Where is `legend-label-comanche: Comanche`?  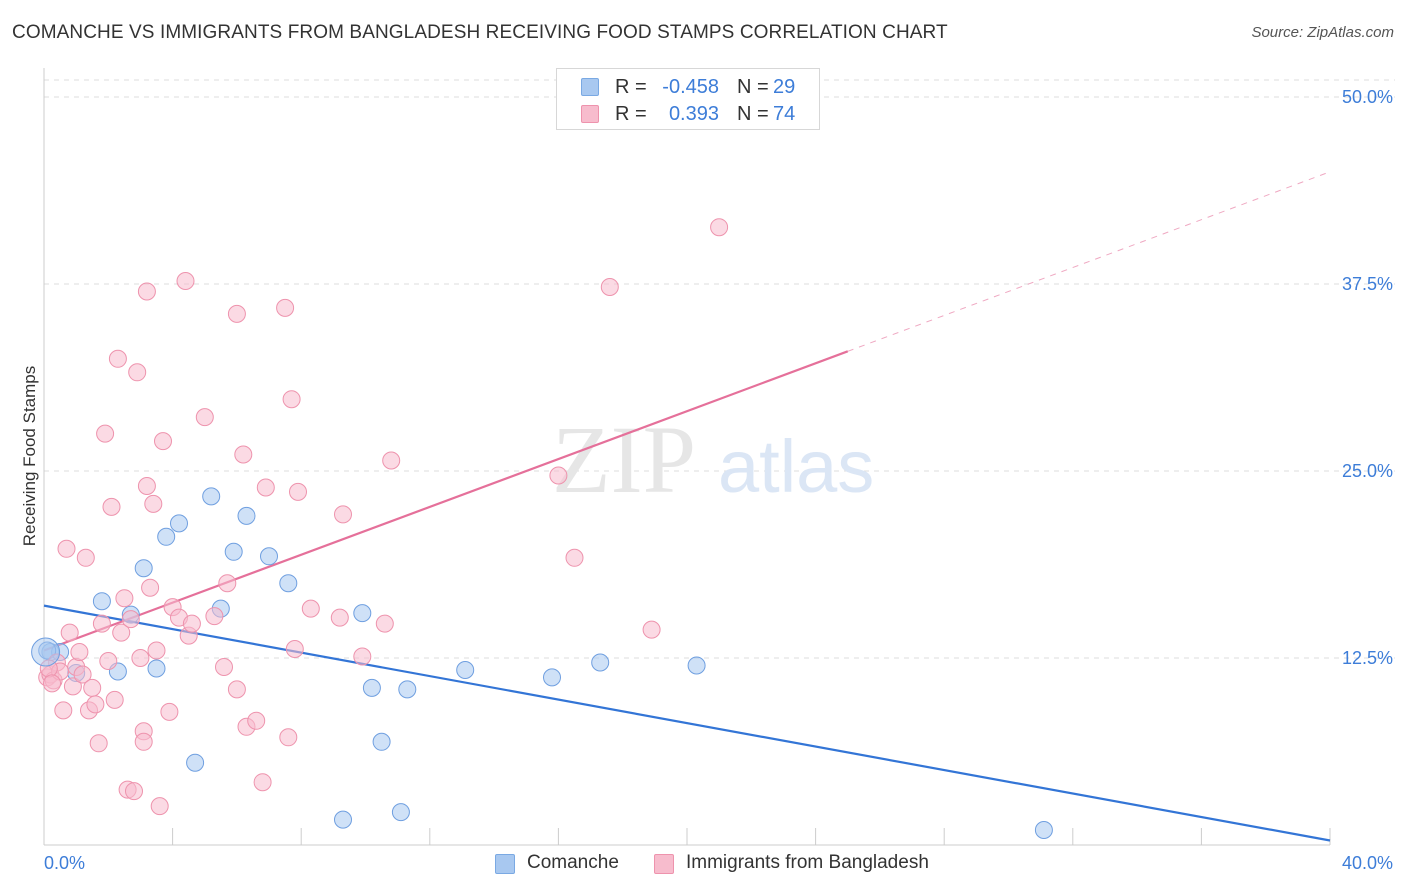 legend-label-comanche: Comanche is located at coordinates (573, 862).